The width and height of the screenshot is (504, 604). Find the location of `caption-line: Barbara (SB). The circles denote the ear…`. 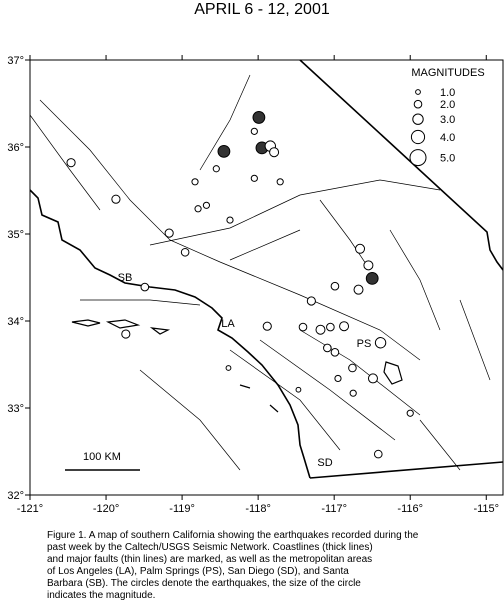

caption-line: Barbara (SB). The circles denote the ear… is located at coordinates (204, 583).